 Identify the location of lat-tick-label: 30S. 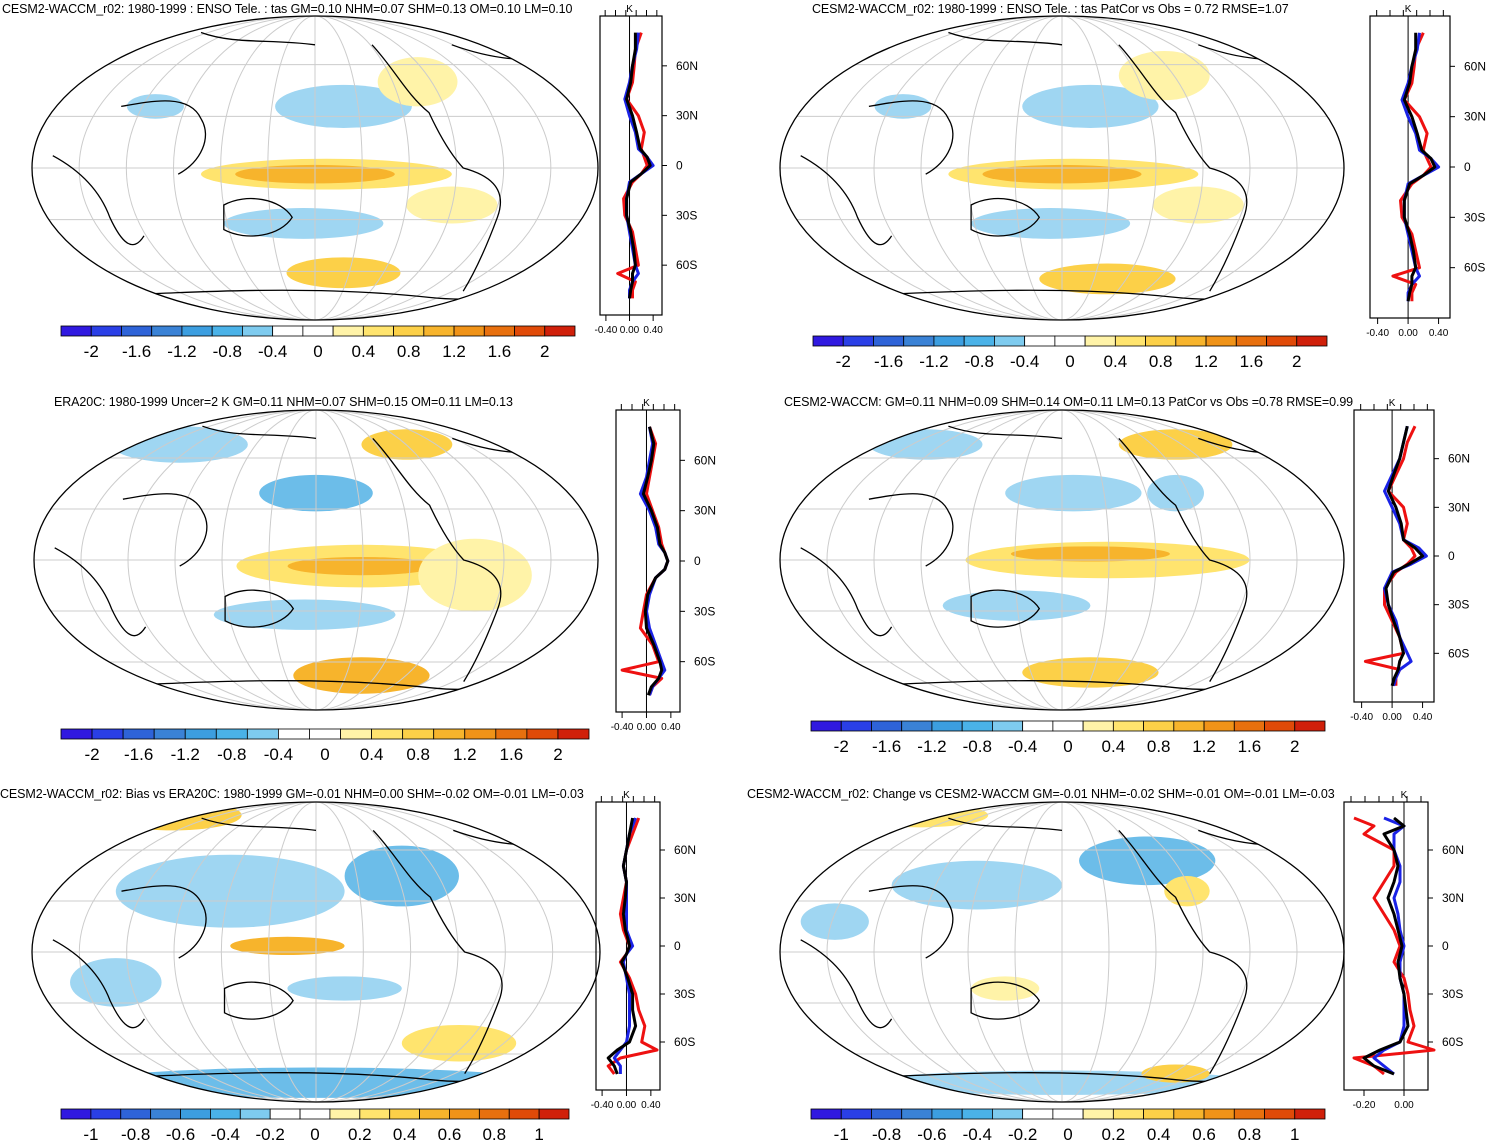
(1474, 217).